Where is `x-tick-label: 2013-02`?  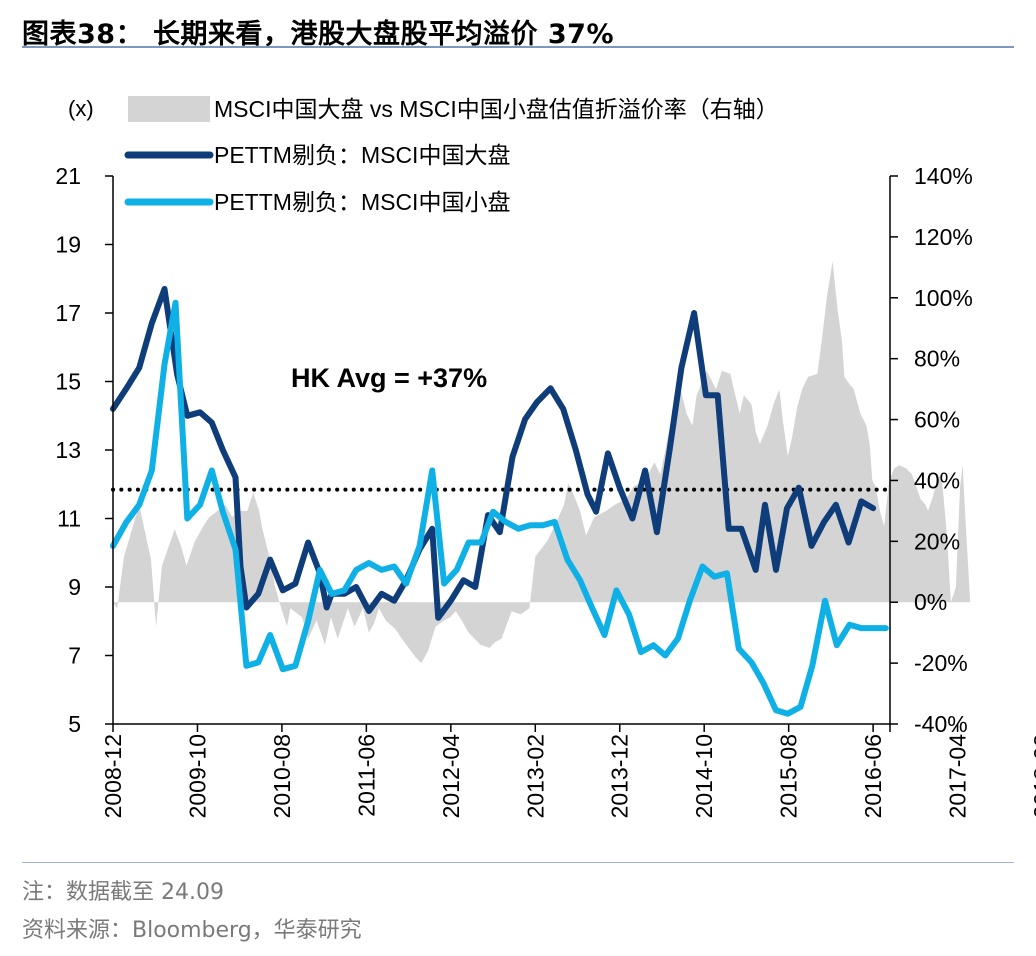
x-tick-label: 2013-02 is located at coordinates (535, 776).